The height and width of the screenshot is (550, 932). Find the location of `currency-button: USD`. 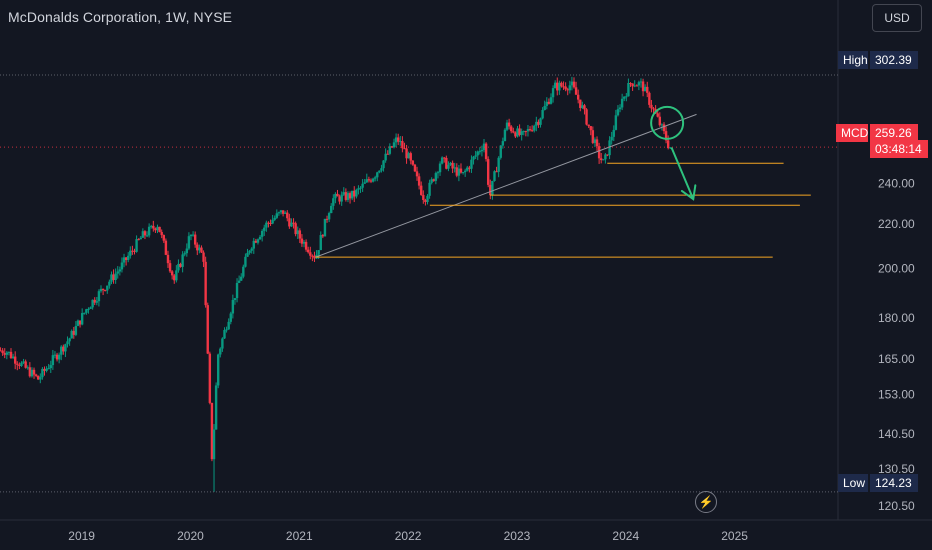

currency-button: USD is located at coordinates (897, 18).